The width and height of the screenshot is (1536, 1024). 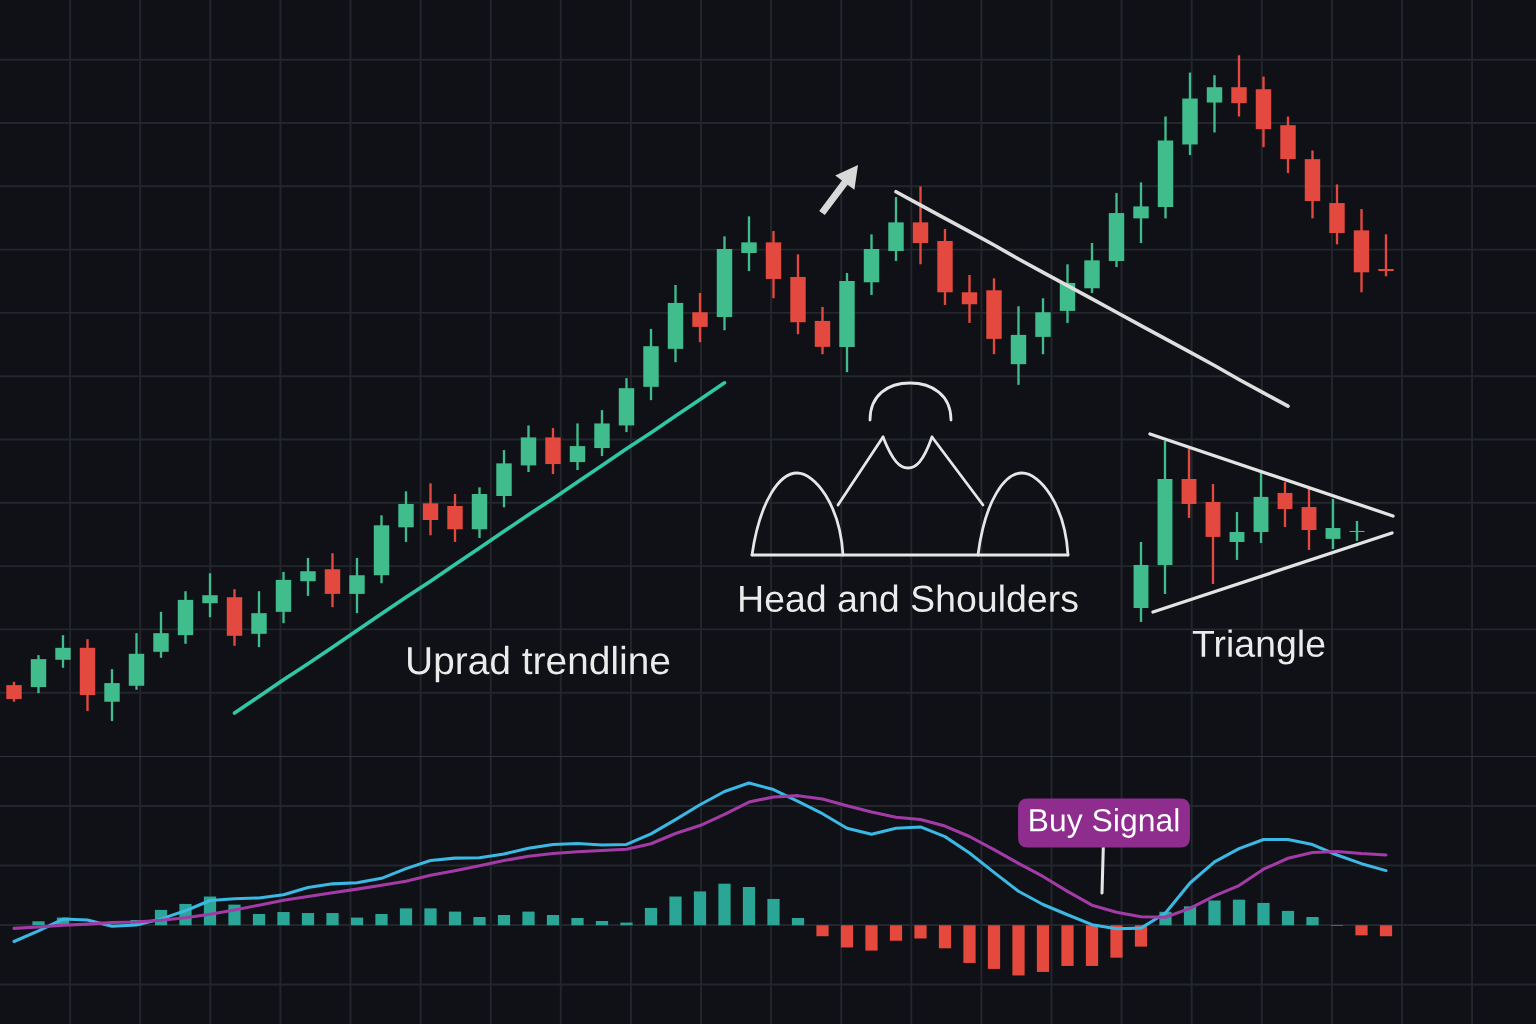 What do you see at coordinates (909, 598) in the screenshot?
I see `annotation: Head and Shoulders` at bounding box center [909, 598].